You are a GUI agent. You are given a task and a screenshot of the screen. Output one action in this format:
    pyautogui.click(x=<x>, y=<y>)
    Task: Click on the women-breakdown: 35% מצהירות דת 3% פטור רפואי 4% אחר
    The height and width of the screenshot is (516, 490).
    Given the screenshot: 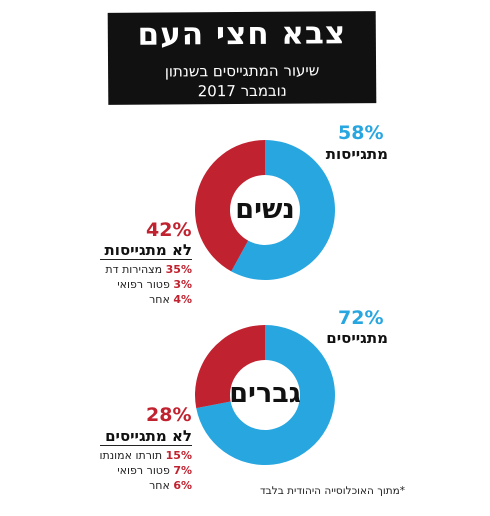 What is the action you would take?
    pyautogui.click(x=102, y=284)
    